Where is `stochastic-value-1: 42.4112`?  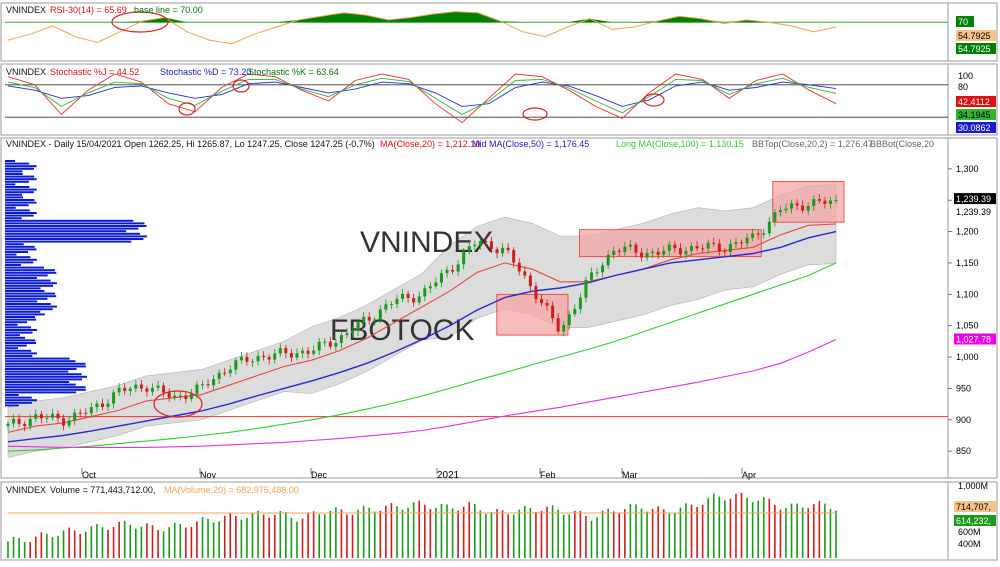 stochastic-value-1: 42.4112 is located at coordinates (974, 102).